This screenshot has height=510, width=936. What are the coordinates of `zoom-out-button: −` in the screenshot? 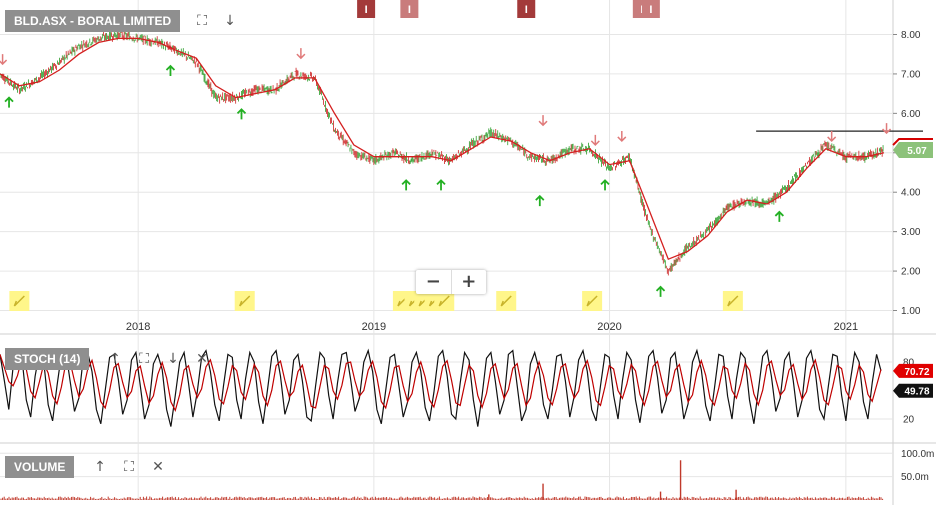 It's located at (433, 281).